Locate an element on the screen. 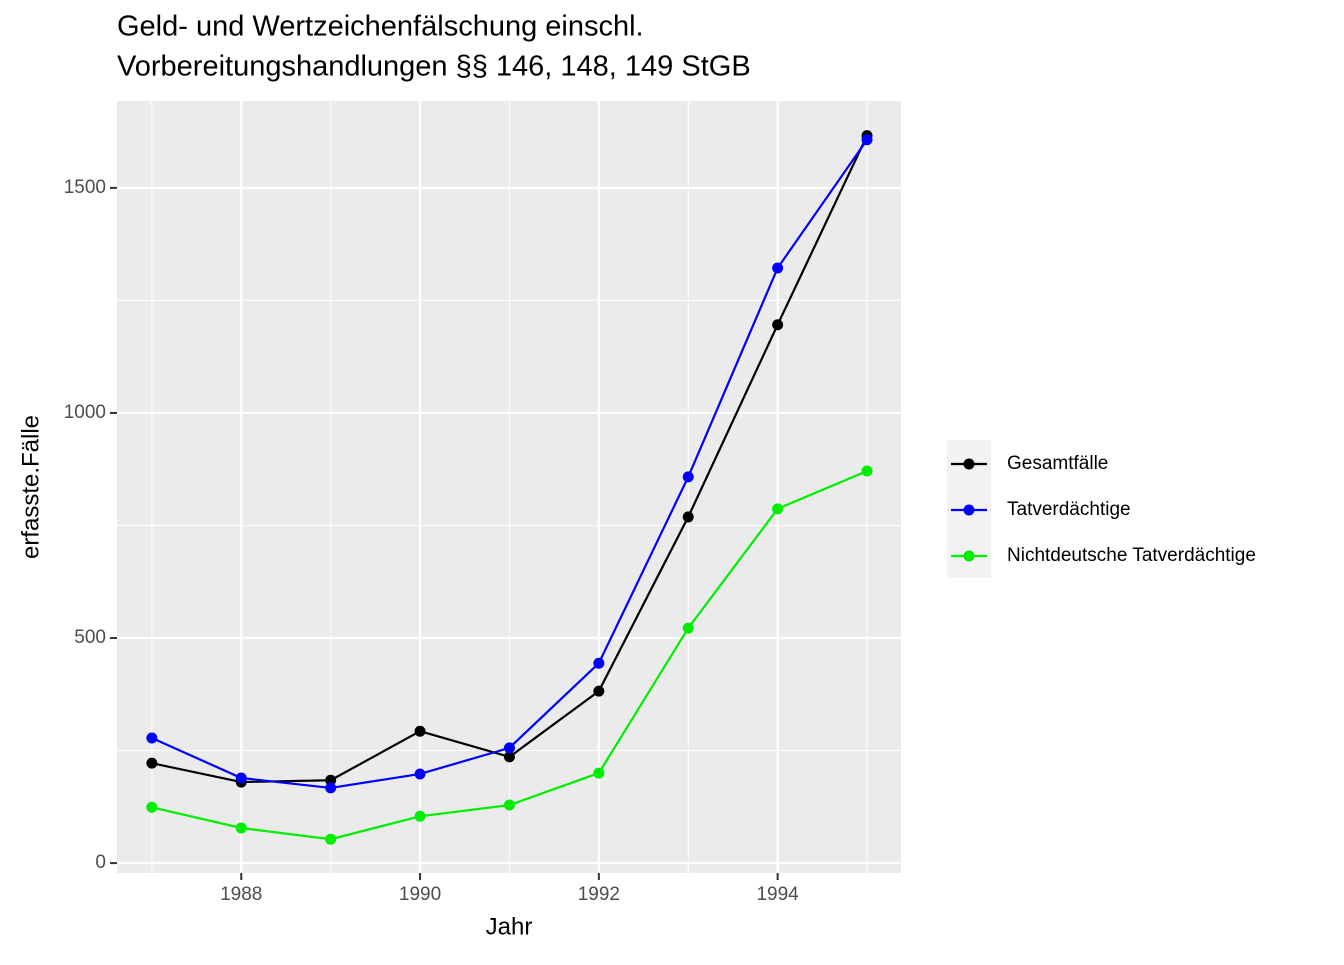 The image size is (1344, 965). y-tick-label: 0 is located at coordinates (100, 862).